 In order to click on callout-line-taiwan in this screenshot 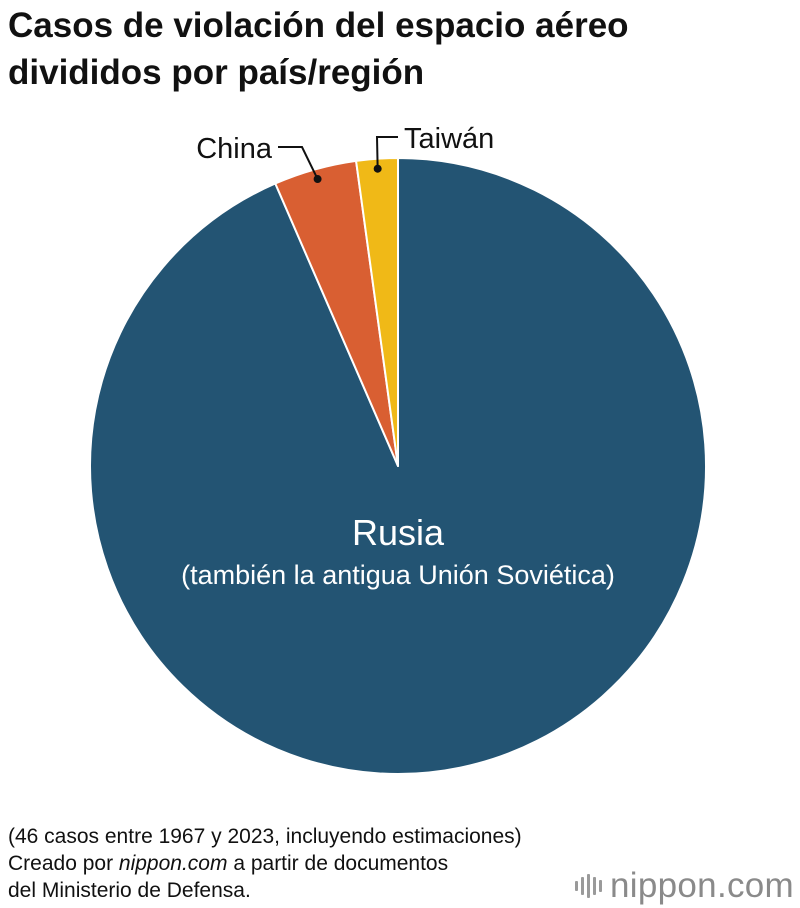, I will do `click(386, 152)`.